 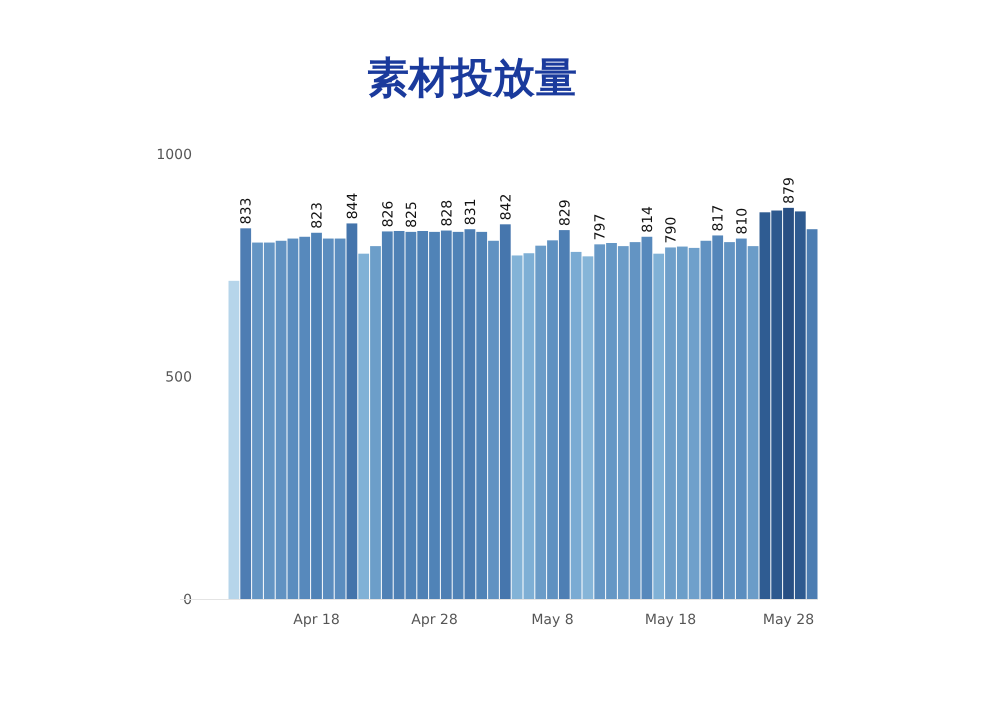 I want to click on data-label: 826, so click(x=388, y=214).